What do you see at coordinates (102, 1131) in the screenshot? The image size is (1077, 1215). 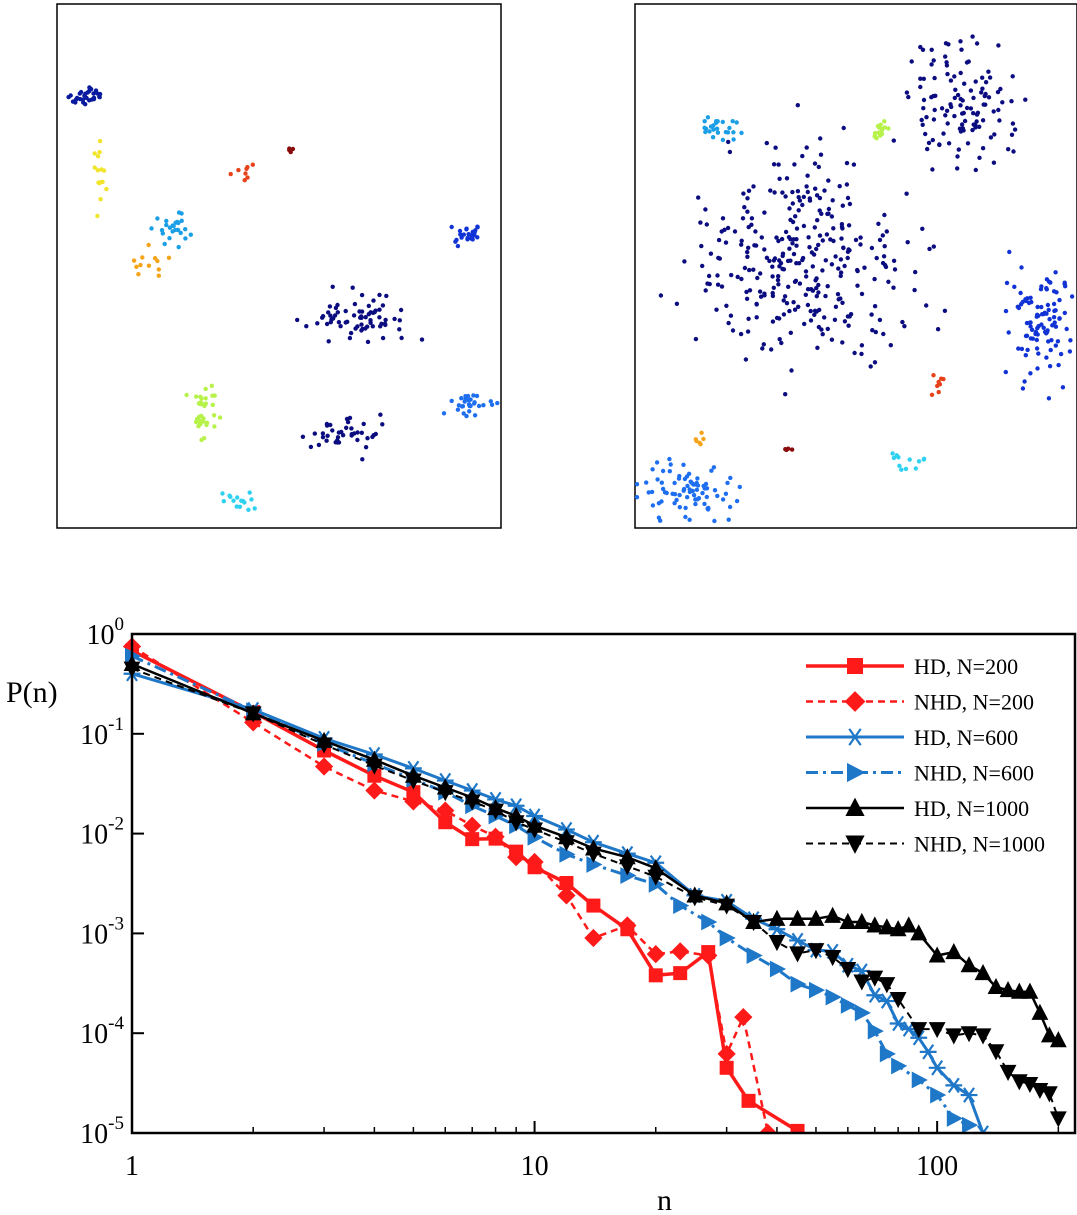 I see `y-tick-label: 10-5` at bounding box center [102, 1131].